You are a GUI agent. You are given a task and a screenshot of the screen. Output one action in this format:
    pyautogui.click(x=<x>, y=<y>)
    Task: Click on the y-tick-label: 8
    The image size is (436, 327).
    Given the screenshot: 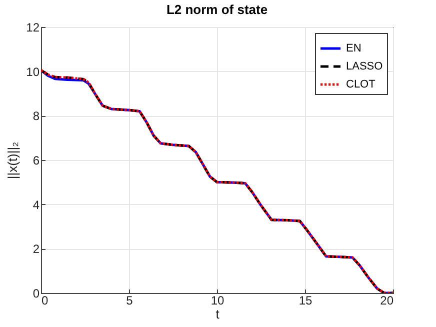 What is the action you would take?
    pyautogui.click(x=36, y=116)
    